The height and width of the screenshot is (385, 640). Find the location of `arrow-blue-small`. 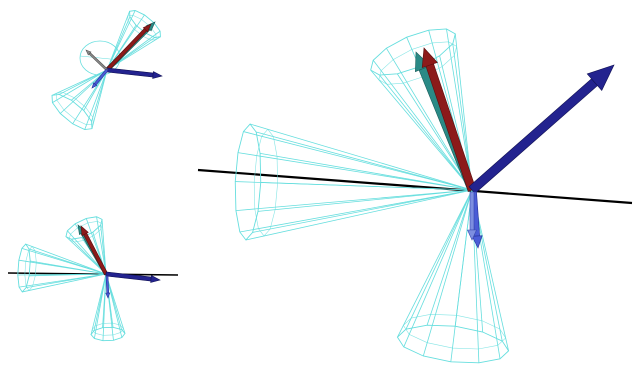

arrow-blue-small is located at coordinates (100, 78).